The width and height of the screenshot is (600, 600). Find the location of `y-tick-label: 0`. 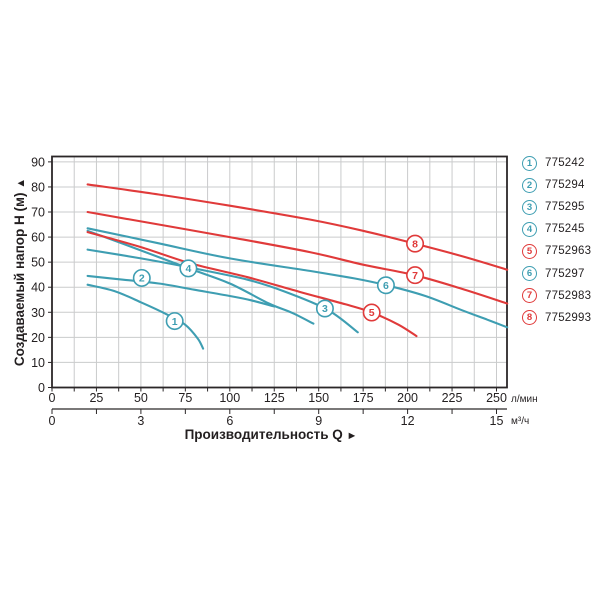

y-tick-label: 0 is located at coordinates (41, 388).